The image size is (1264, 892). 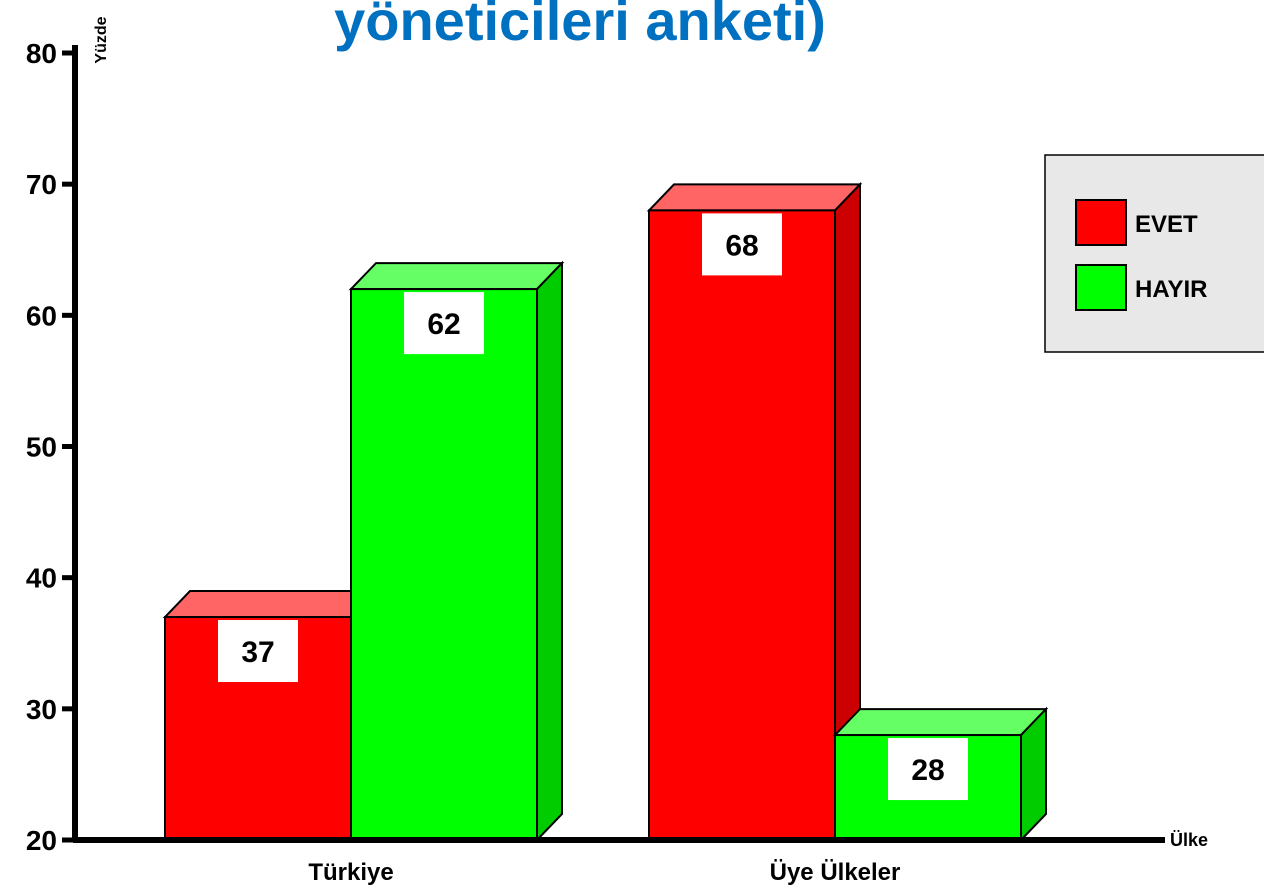 I want to click on y-axis-label: Yüzde, so click(x=101, y=39).